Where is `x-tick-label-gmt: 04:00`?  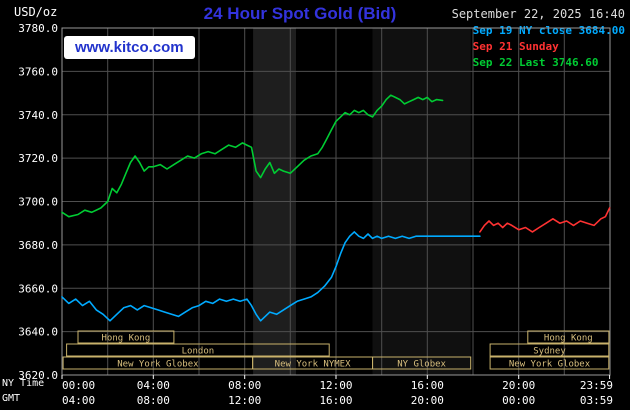
x-tick-label-gmt: 04:00 is located at coordinates (78, 400).